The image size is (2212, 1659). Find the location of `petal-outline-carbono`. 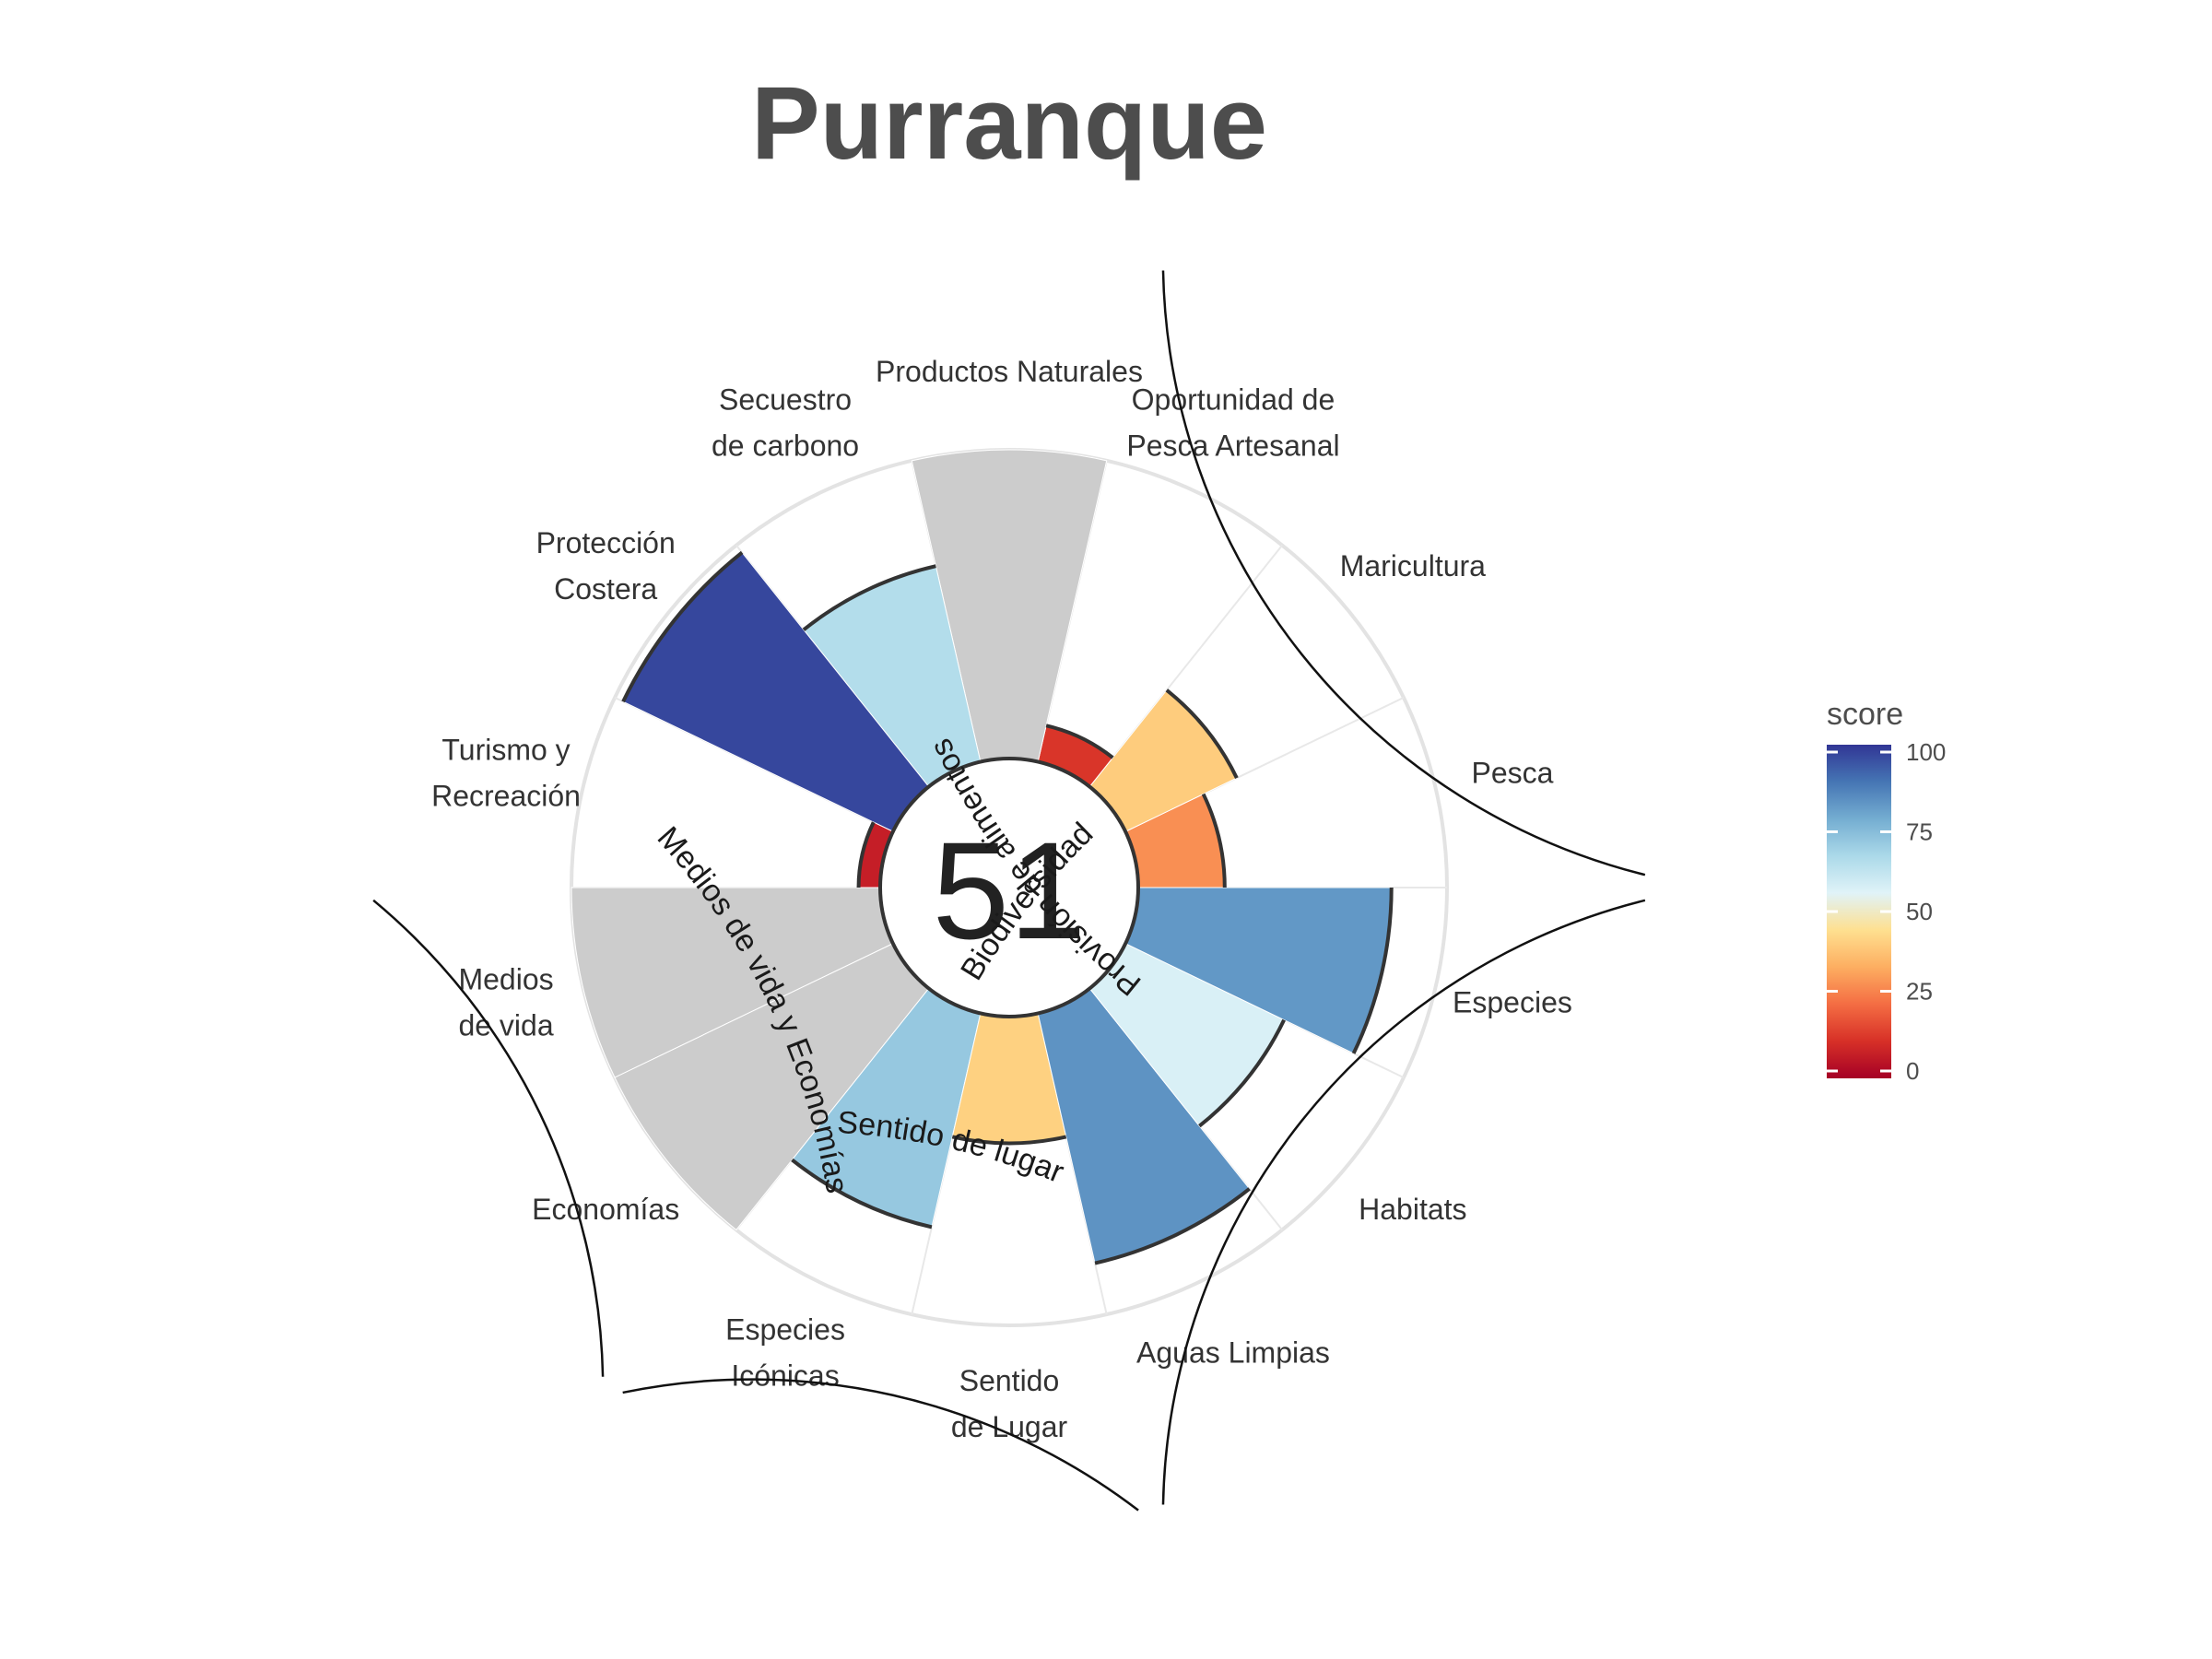

petal-outline-carbono is located at coordinates (869, 597).